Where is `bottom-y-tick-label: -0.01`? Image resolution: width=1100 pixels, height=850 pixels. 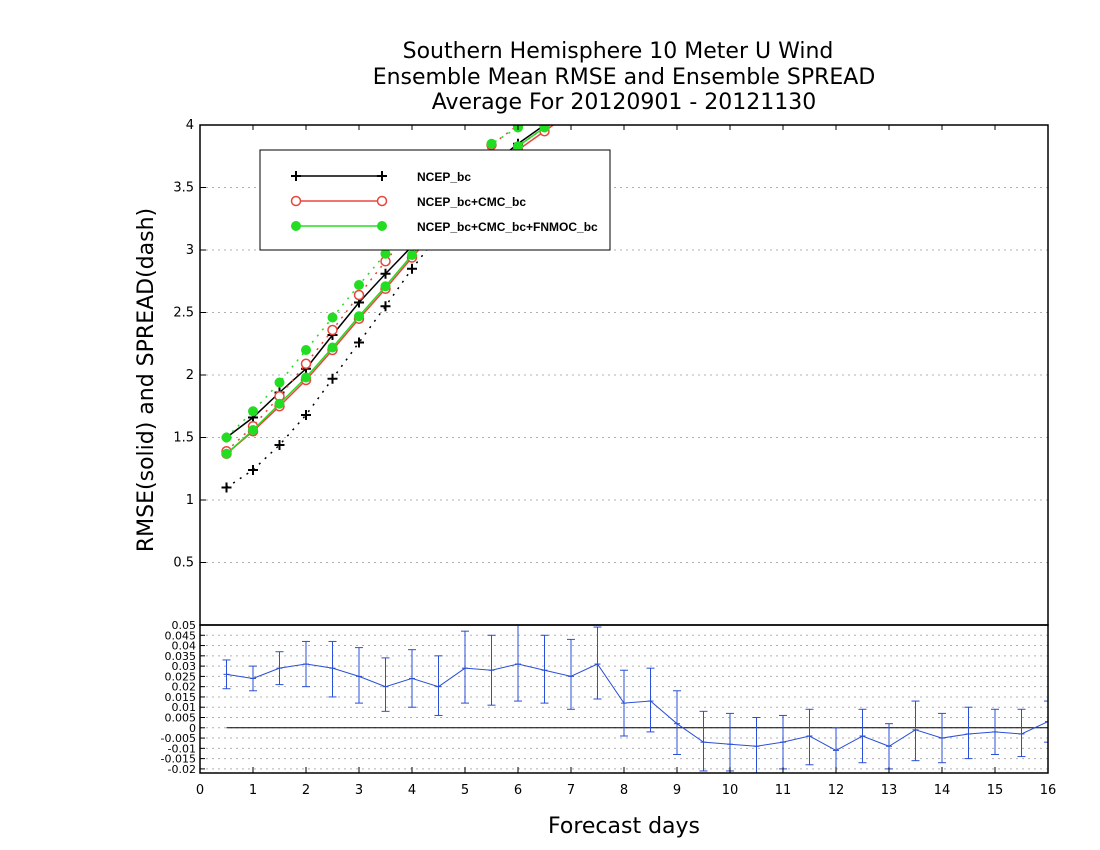 bottom-y-tick-label: -0.01 is located at coordinates (182, 748).